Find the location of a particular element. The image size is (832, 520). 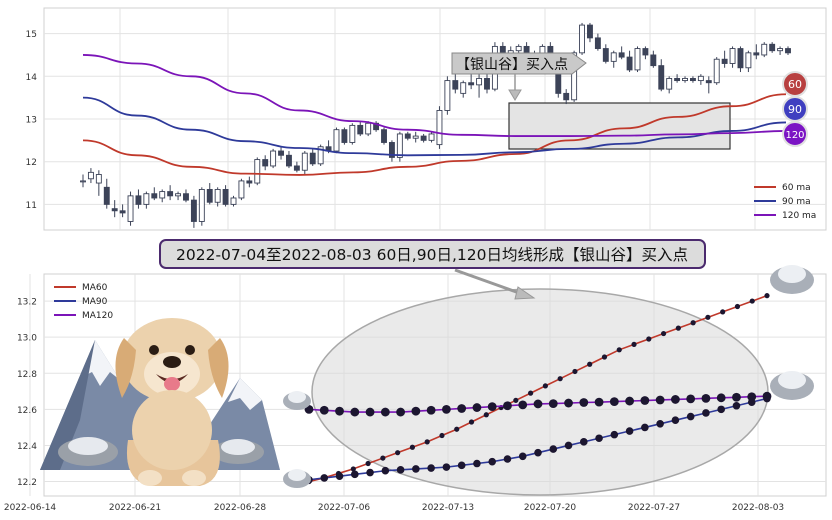

x-tick-label: 2022-06-14 is located at coordinates (30, 508).